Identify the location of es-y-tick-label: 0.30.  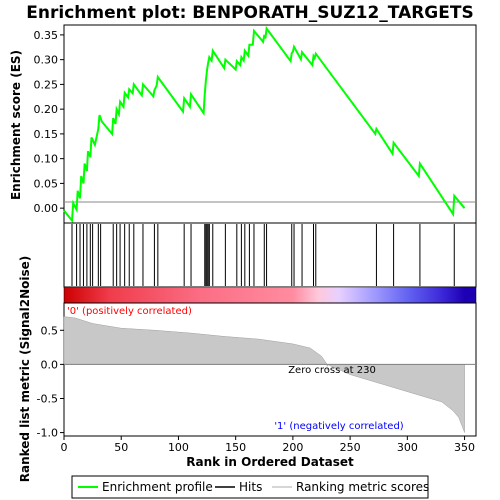
(46, 60).